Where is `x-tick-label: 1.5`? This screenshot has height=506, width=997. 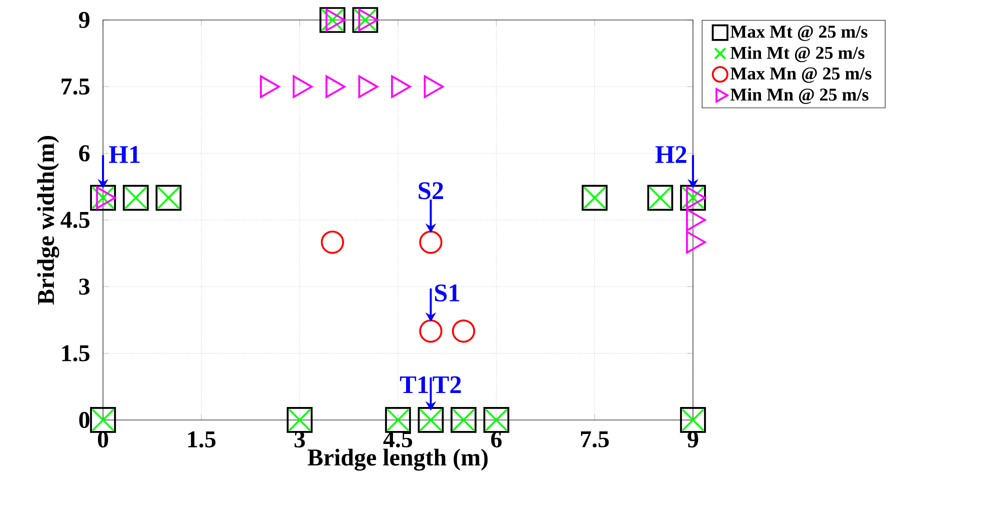 x-tick-label: 1.5 is located at coordinates (202, 439).